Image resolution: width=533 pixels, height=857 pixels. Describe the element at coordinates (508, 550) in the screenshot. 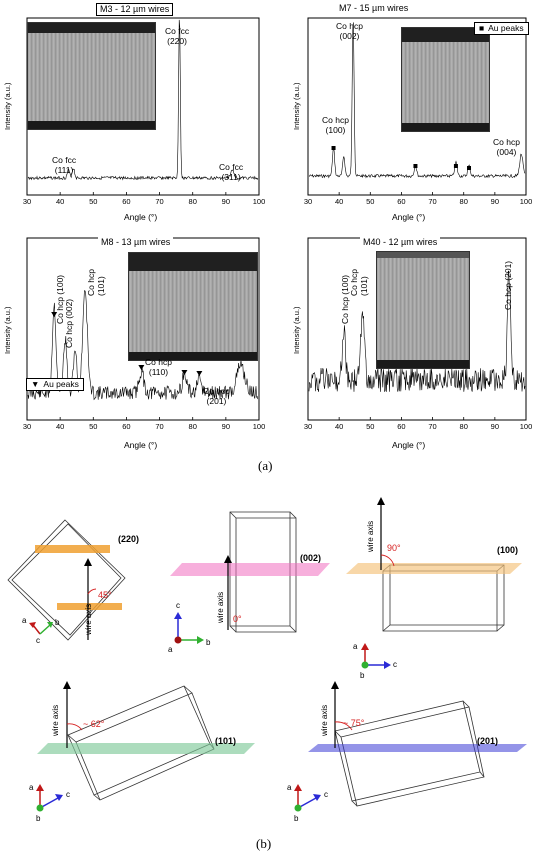

I see `plane-label: (100)` at that location.